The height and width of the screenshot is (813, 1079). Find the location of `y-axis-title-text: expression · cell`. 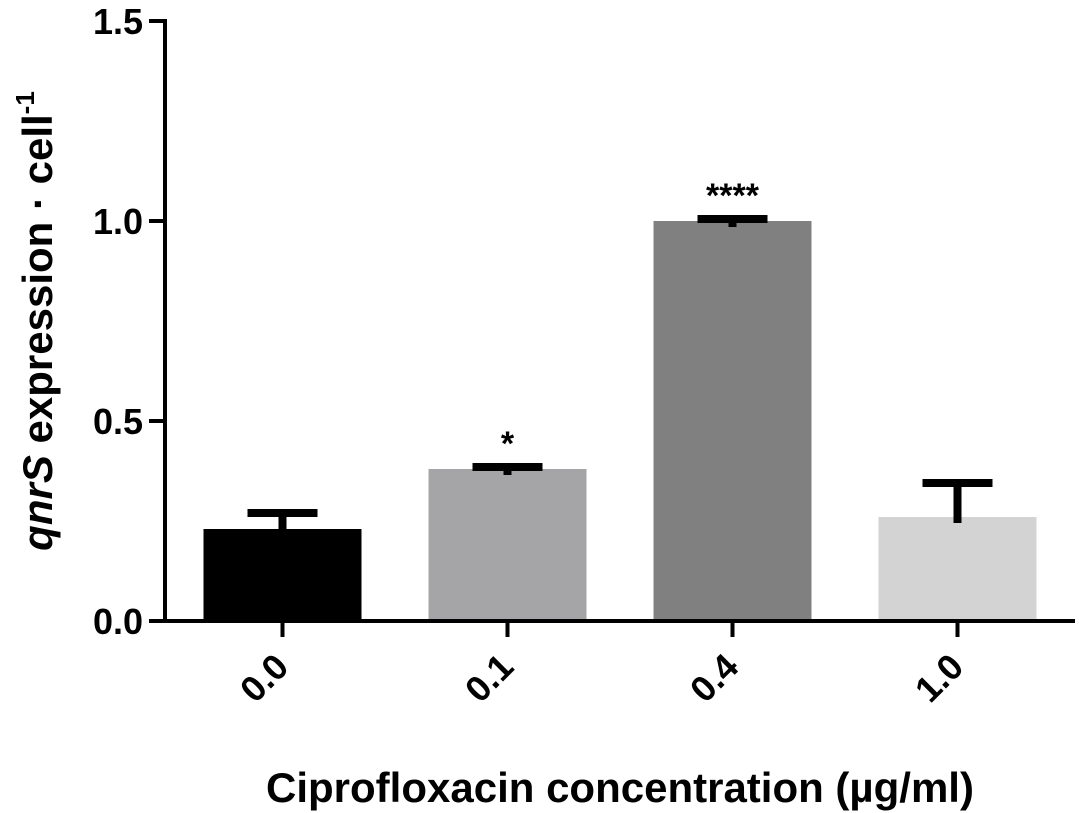

y-axis-title-text: expression · cell is located at coordinates (37, 284).